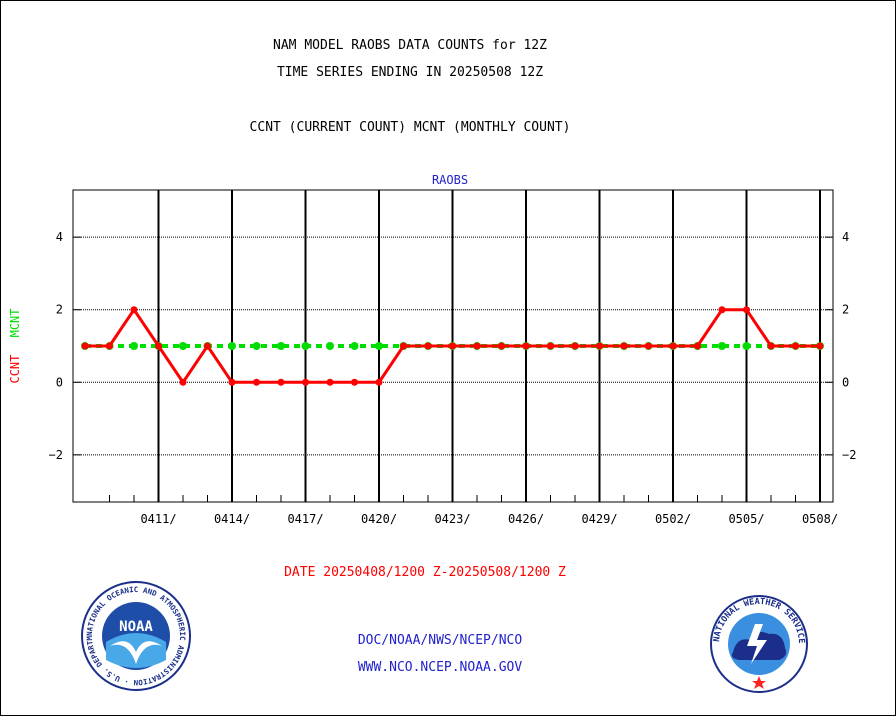 This screenshot has width=896, height=716. What do you see at coordinates (673, 519) in the screenshot?
I see `x-tick-label: 0502/` at bounding box center [673, 519].